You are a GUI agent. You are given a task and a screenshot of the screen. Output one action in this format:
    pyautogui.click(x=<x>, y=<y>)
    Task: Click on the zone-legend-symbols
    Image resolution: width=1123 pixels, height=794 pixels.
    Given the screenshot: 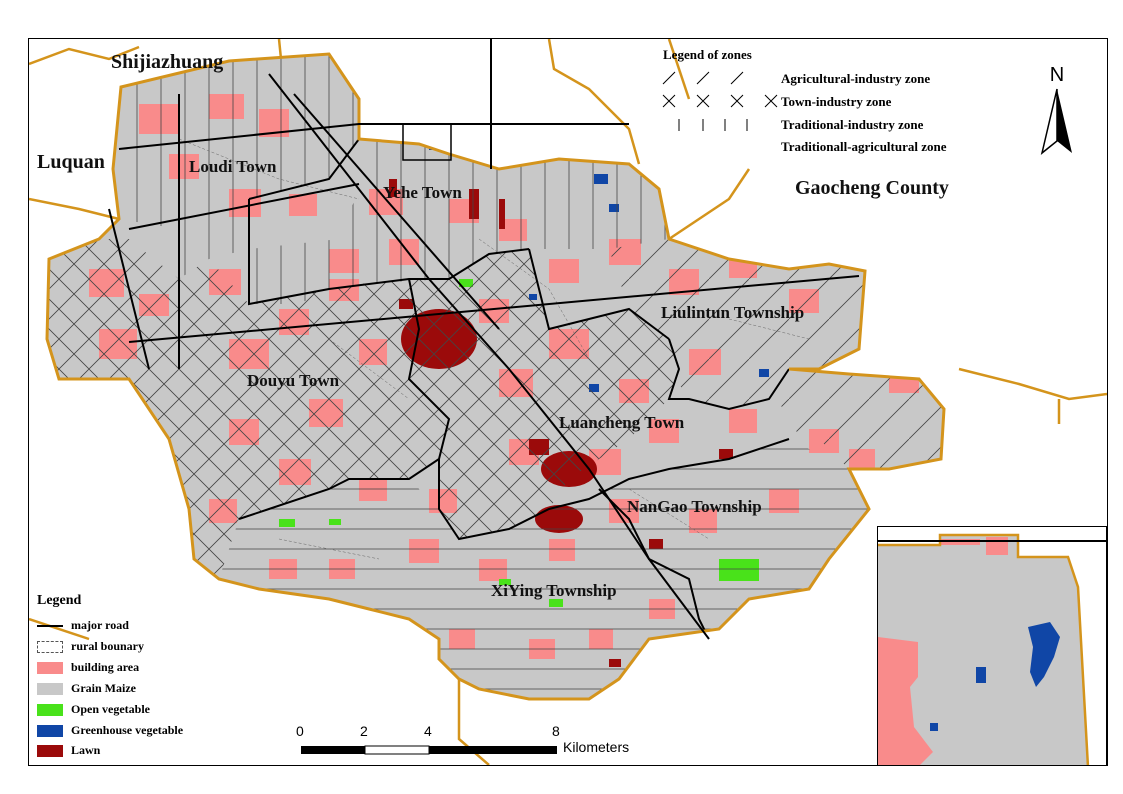 What is the action you would take?
    pyautogui.click(x=720, y=101)
    